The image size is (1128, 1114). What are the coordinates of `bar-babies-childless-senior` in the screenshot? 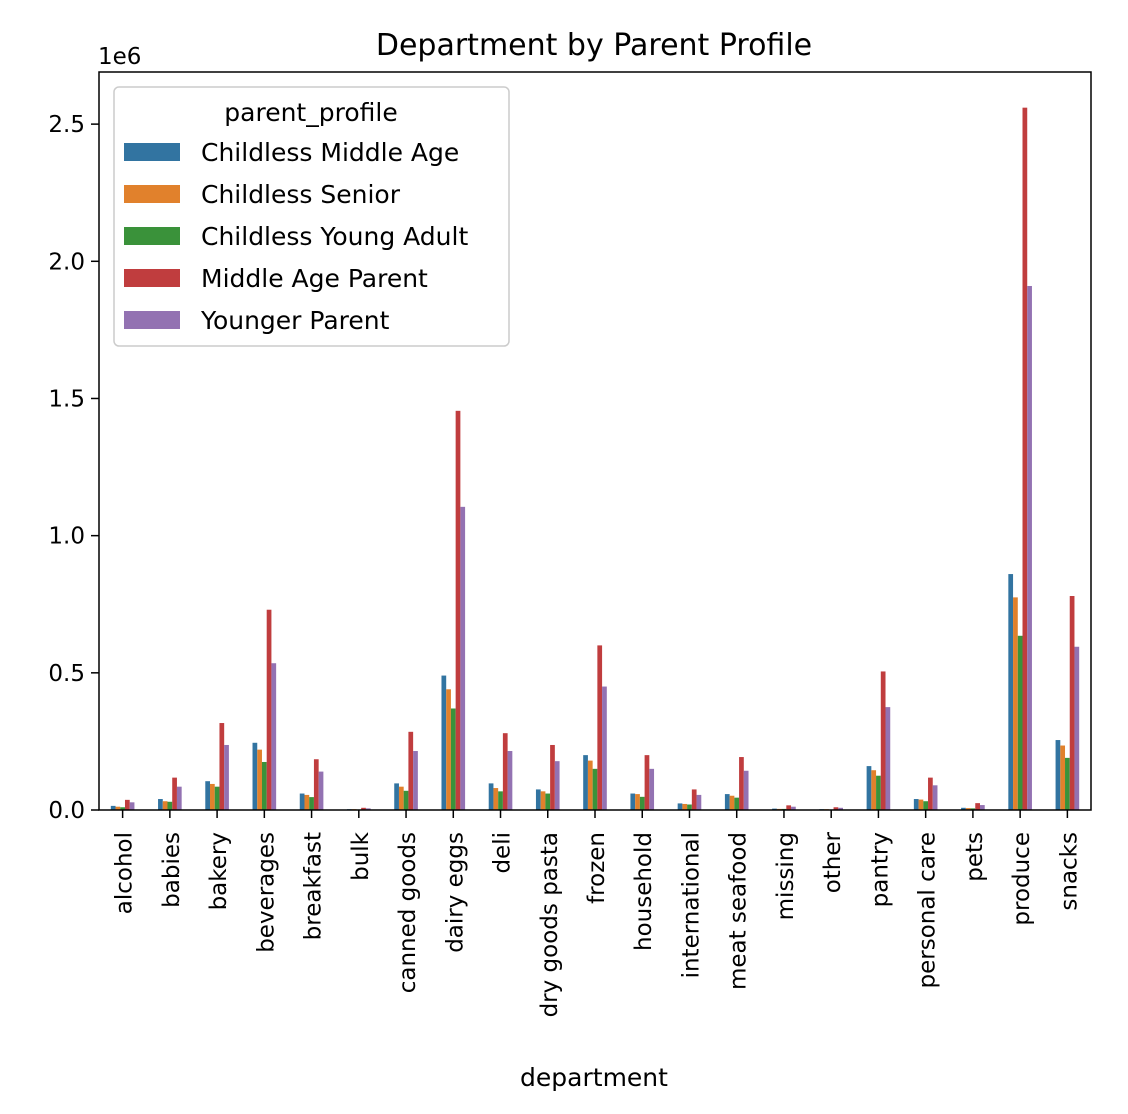 It's located at (165, 805).